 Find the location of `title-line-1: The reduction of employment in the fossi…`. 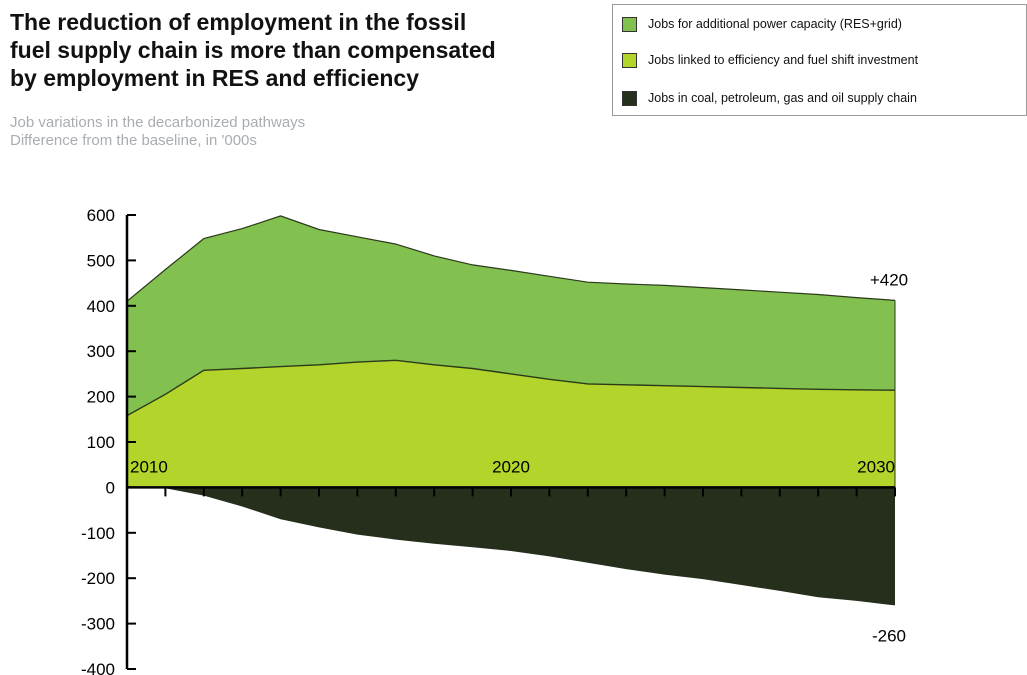

title-line-1: The reduction of employment in the fossi… is located at coordinates (238, 22).